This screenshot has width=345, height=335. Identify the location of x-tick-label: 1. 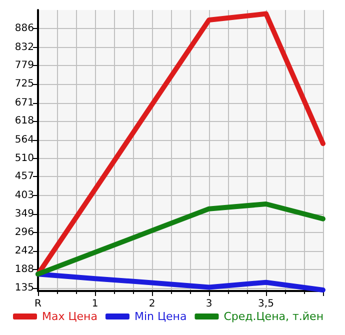
(95, 304).